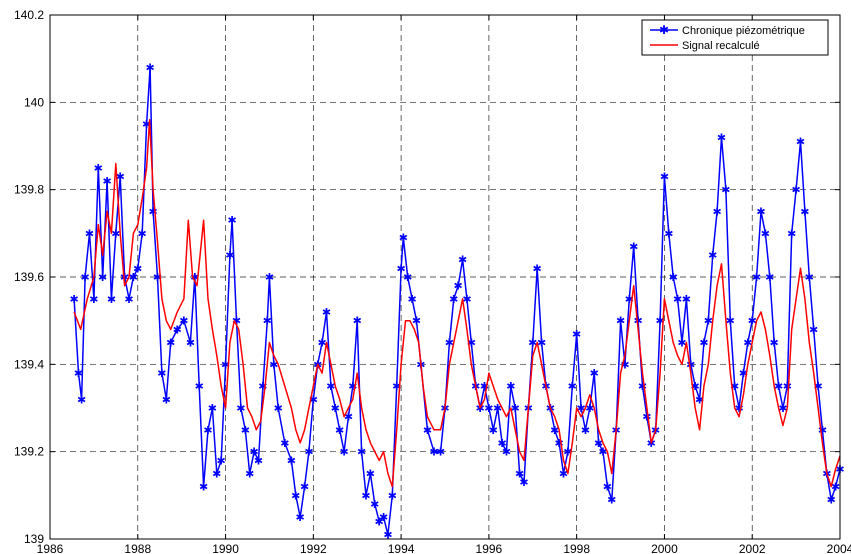 The height and width of the screenshot is (554, 851). I want to click on x-tick-label: 1996, so click(489, 548).